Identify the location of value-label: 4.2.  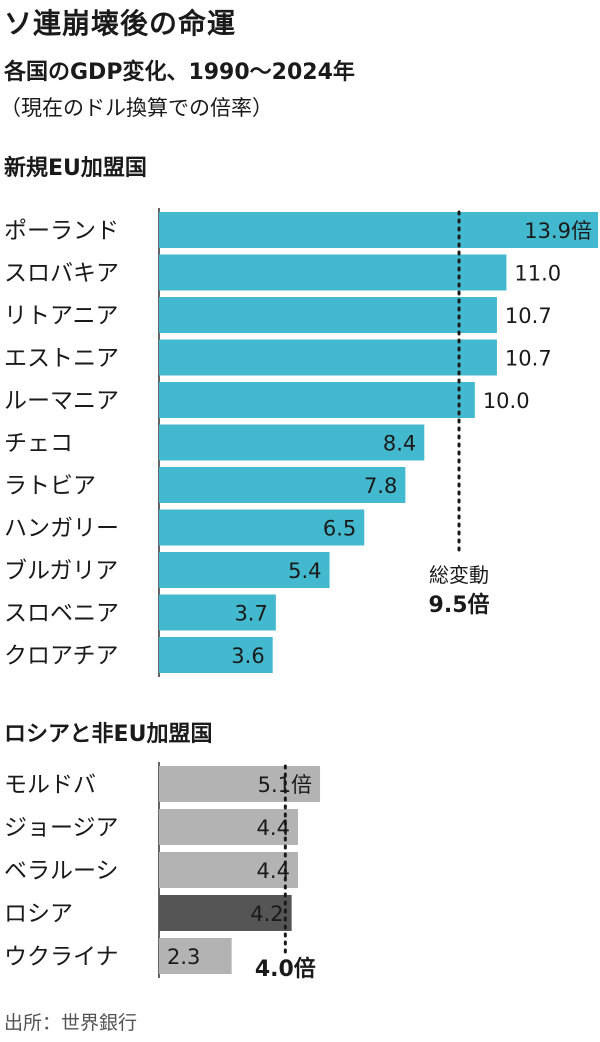
(266, 914).